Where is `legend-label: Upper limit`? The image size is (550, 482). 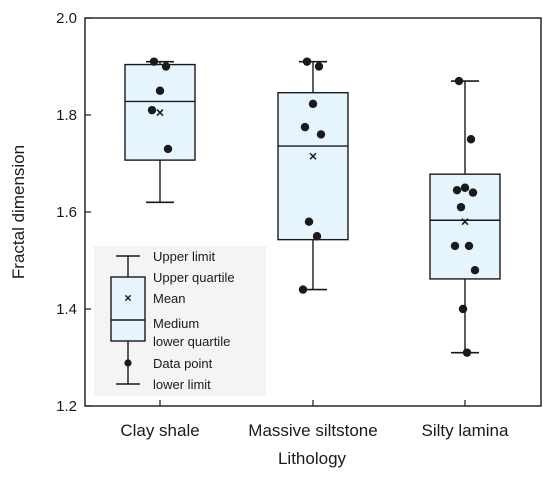 legend-label: Upper limit is located at coordinates (184, 256).